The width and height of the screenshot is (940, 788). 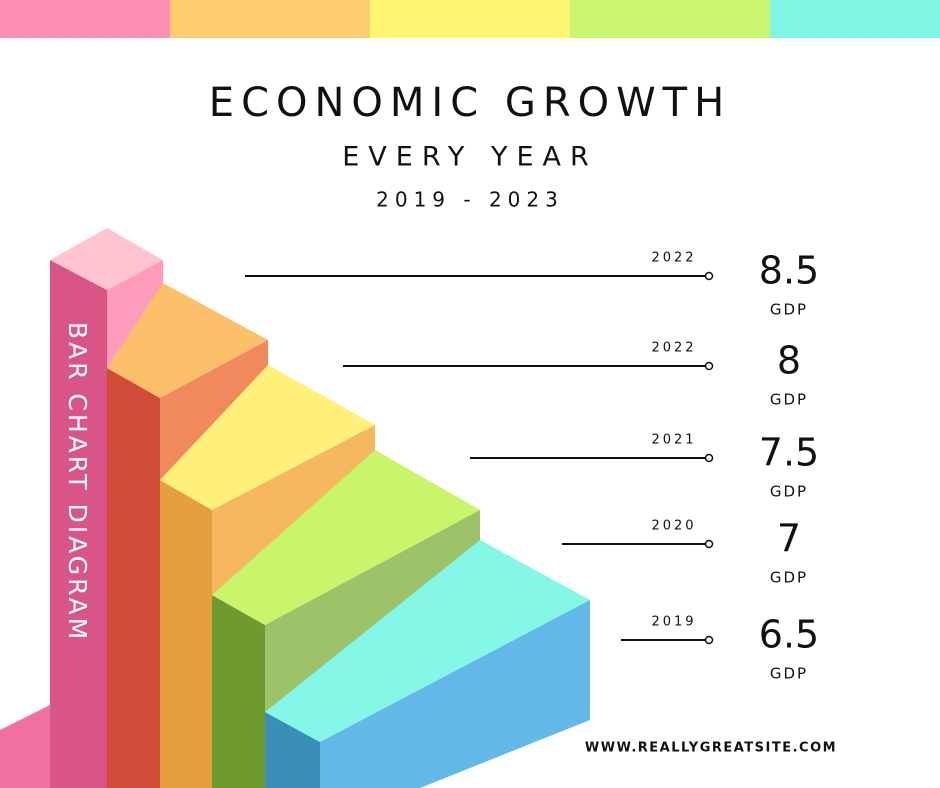 What do you see at coordinates (673, 622) in the screenshot?
I see `year-label: 2019` at bounding box center [673, 622].